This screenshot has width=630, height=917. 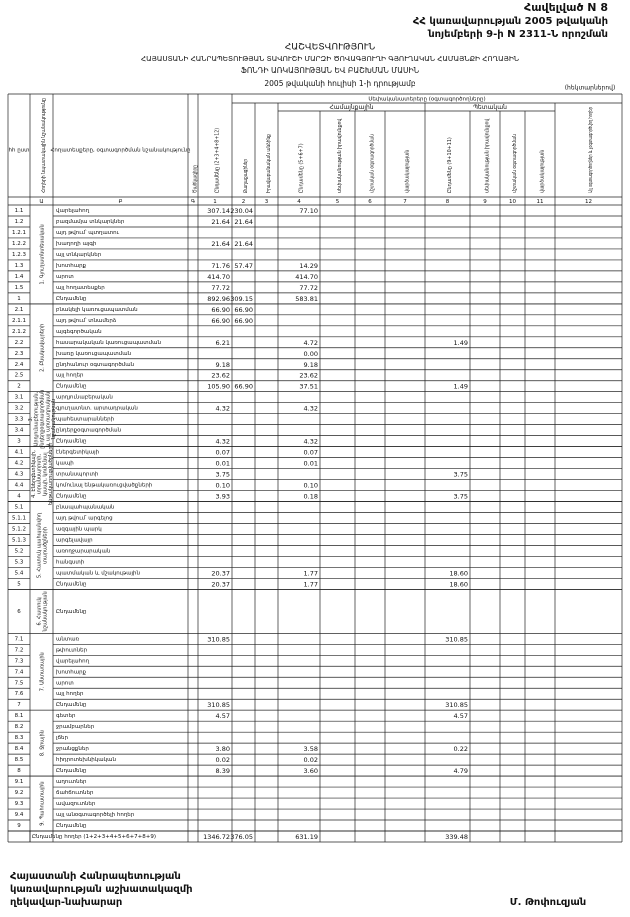 I want to click on row-number: 8, so click(x=19, y=771).